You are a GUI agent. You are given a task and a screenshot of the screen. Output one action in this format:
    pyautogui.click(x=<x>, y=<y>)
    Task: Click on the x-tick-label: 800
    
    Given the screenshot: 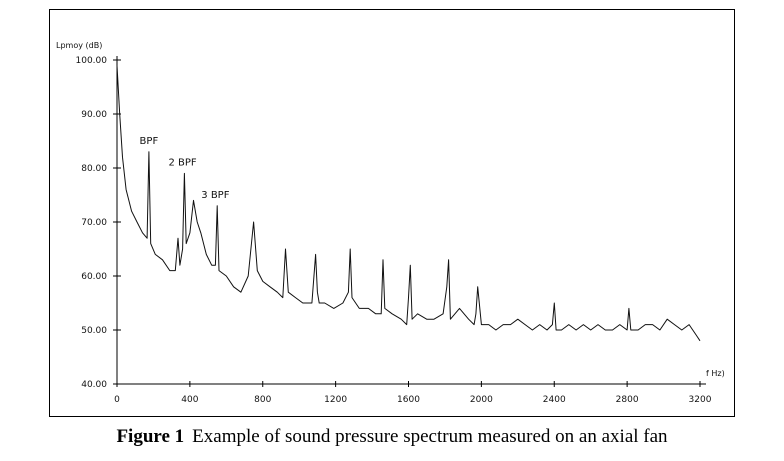 What is the action you would take?
    pyautogui.click(x=262, y=400)
    